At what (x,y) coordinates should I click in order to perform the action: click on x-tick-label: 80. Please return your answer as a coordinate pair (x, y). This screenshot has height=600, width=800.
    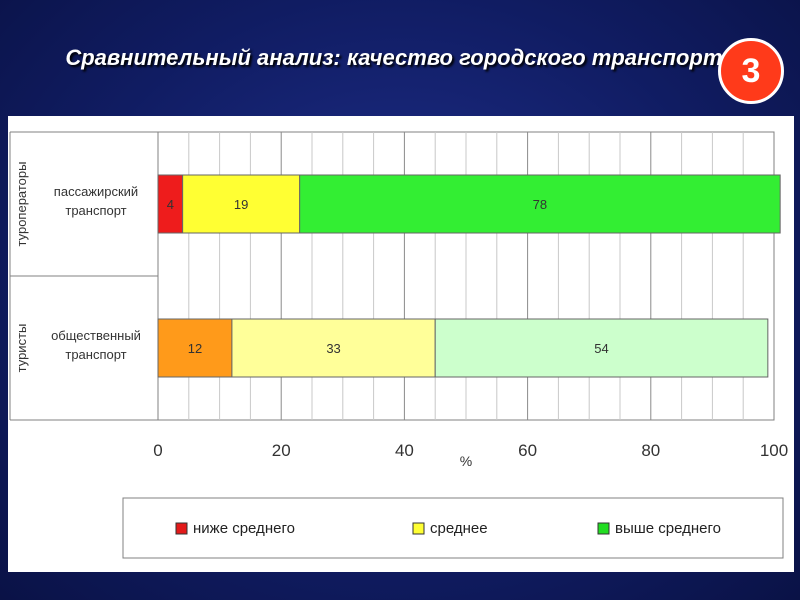
    Looking at the image, I should click on (650, 450).